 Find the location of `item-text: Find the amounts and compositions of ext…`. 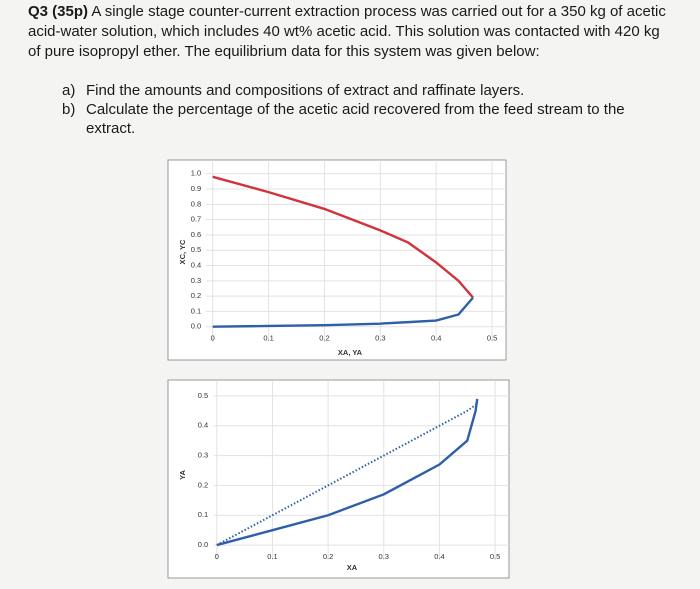

item-text: Find the amounts and compositions of ext… is located at coordinates (305, 90).